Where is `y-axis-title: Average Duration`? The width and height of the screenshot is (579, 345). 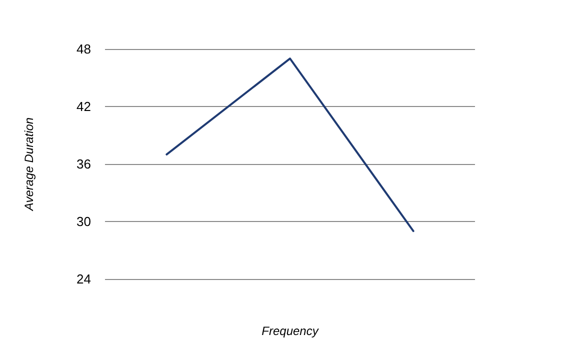
y-axis-title: Average Duration is located at coordinates (29, 164).